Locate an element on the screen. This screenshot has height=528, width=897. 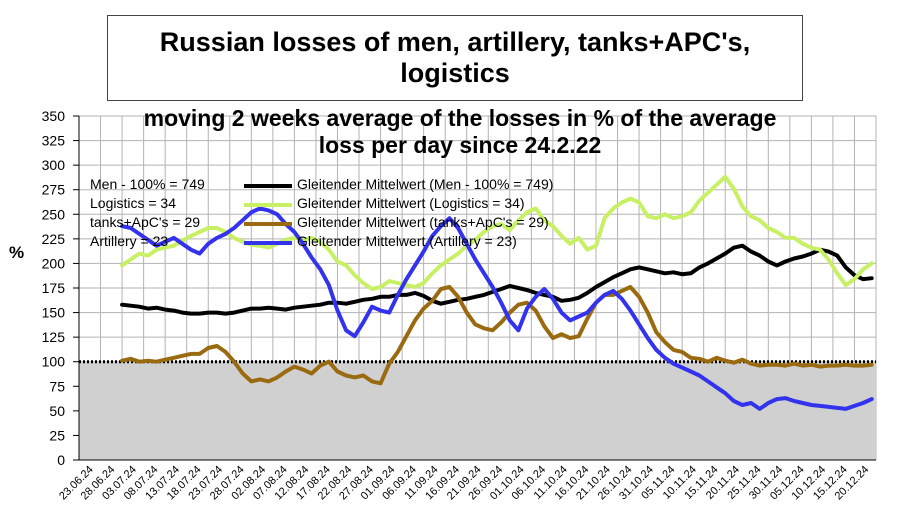
y-tick-label: 275 is located at coordinates (54, 190).